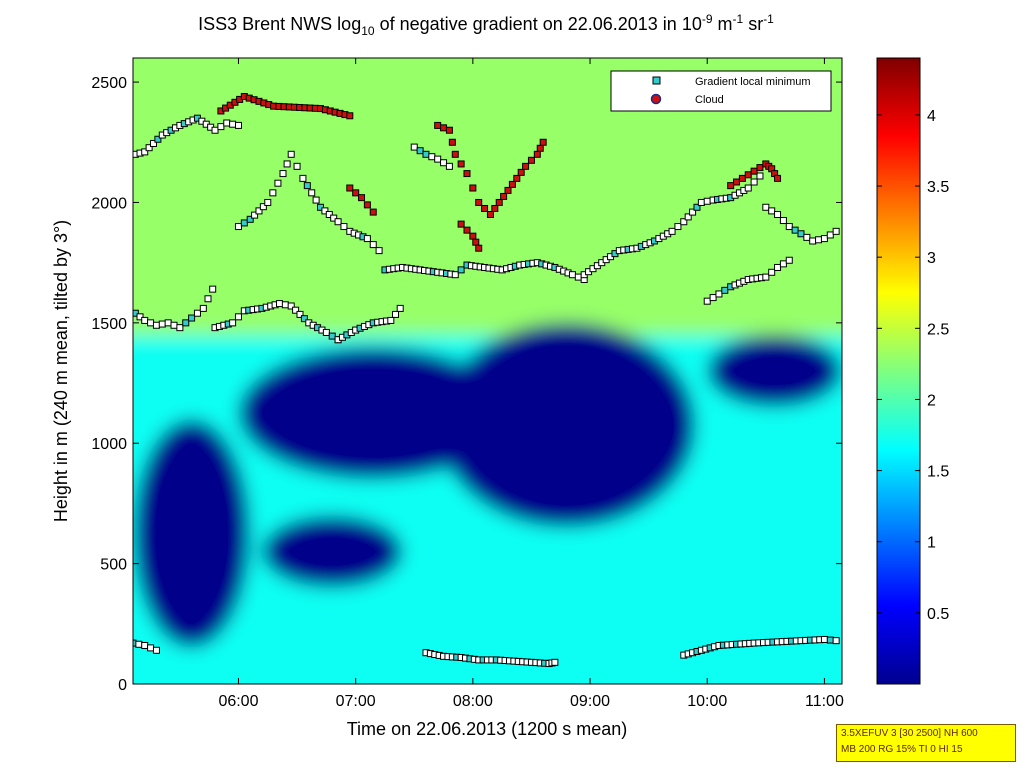 The image size is (1023, 767). I want to click on heatmap-region-low-blob-east, so click(566, 425).